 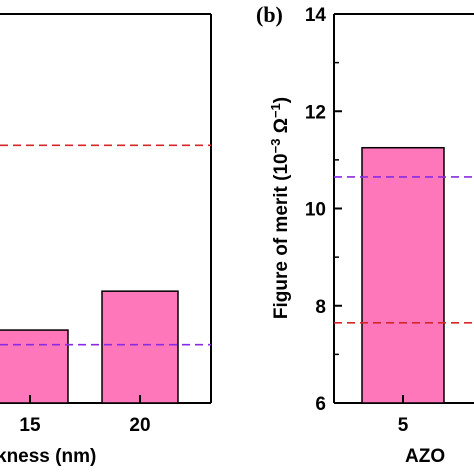 I want to click on left-xtick-15-label: 15, so click(x=30, y=425).